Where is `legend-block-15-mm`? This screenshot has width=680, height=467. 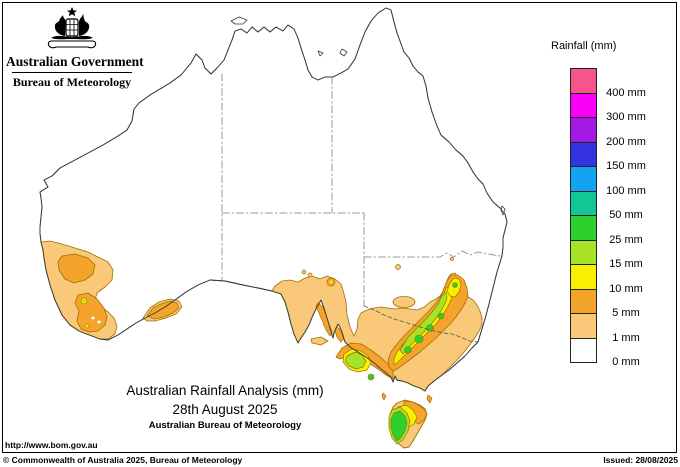 legend-block-15-mm is located at coordinates (583, 252).